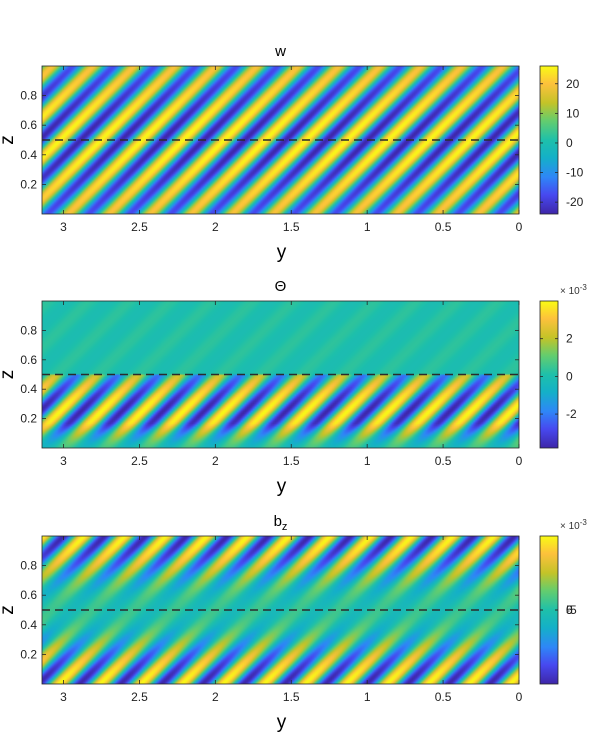 This screenshot has height=750, width=600. What do you see at coordinates (571, 414) in the screenshot?
I see `colorbar-tick-label: -2` at bounding box center [571, 414].